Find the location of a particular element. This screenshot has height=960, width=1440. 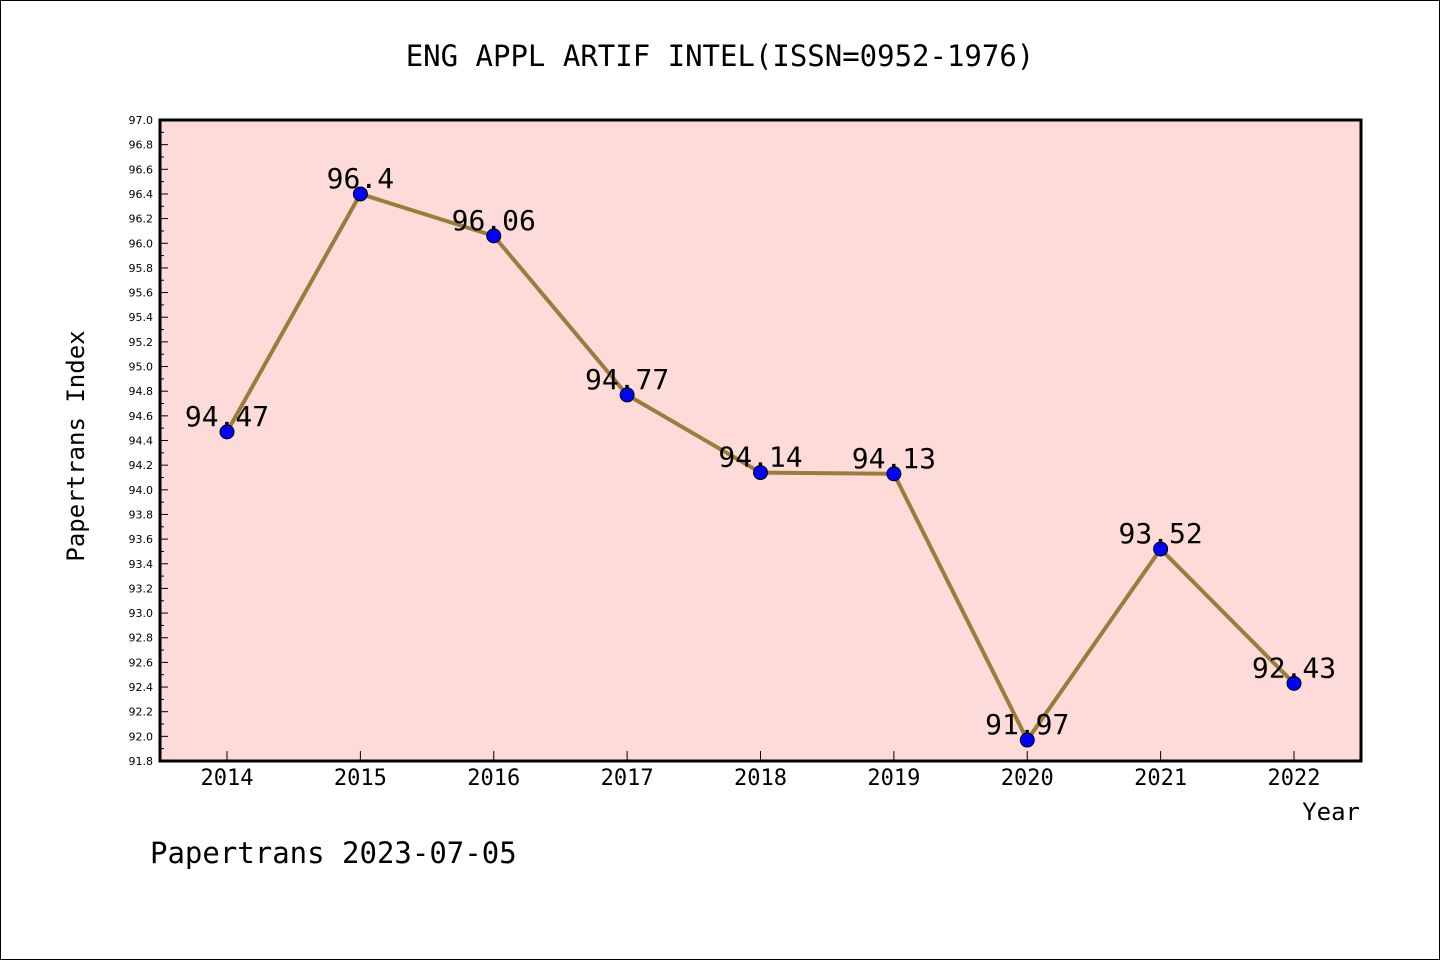

y-tick-label: 94.6 is located at coordinates (141, 416).